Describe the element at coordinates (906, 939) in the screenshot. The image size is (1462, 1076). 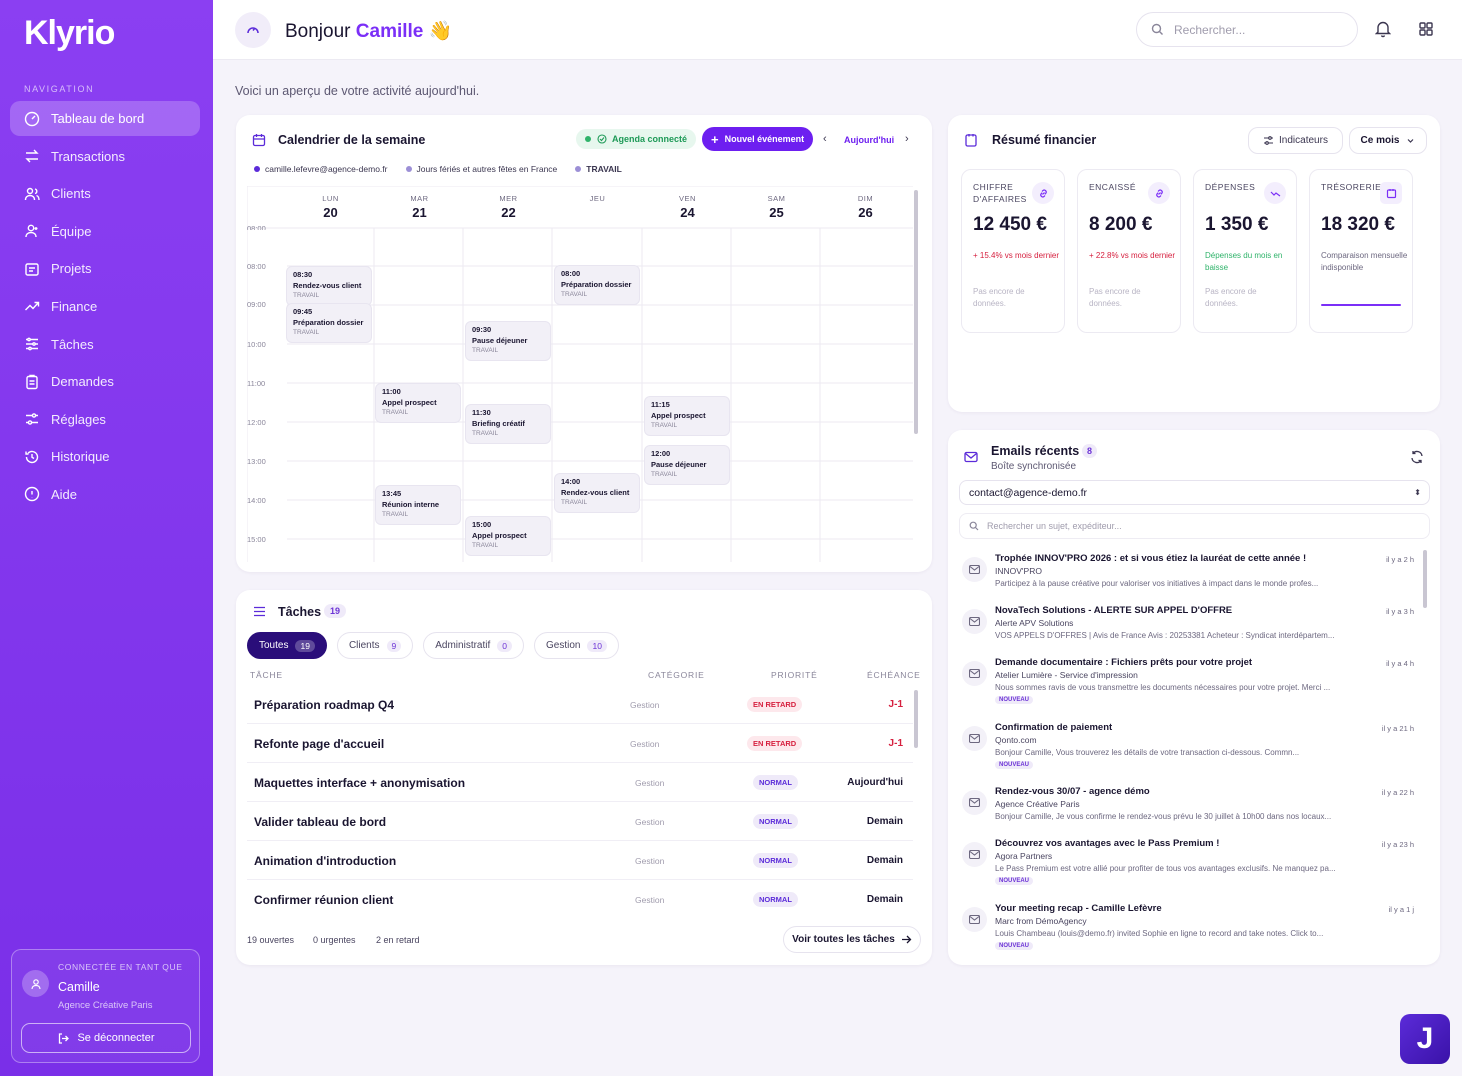
I see `arrow-right-icon` at that location.